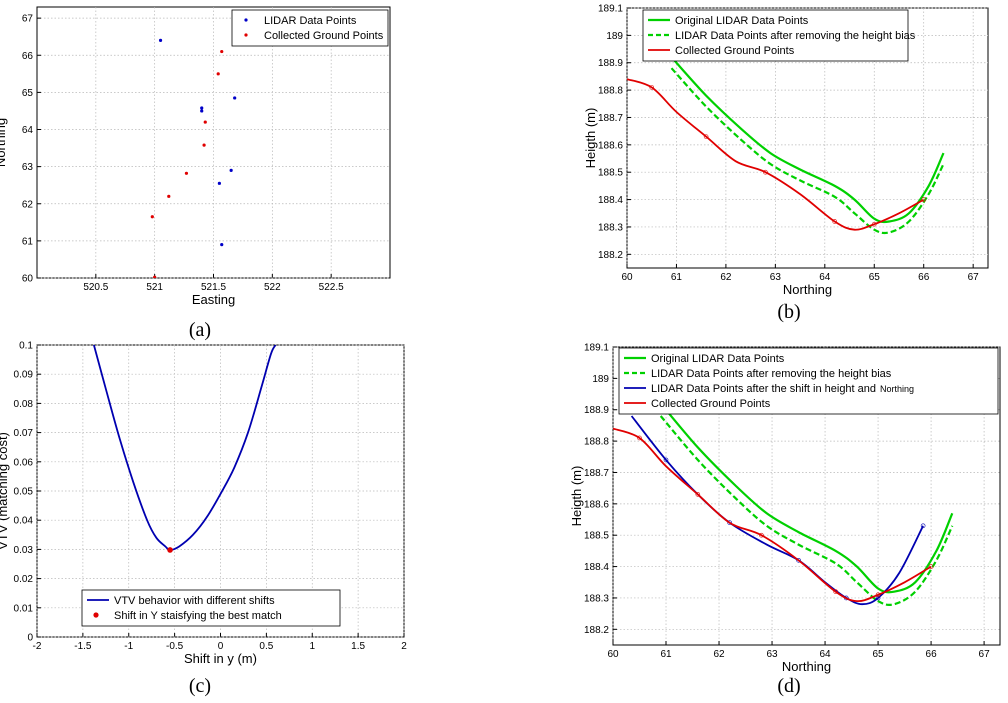 This screenshot has height=703, width=1008. What do you see at coordinates (24, 579) in the screenshot?
I see `y-tick-label: 0.02` at bounding box center [24, 579].